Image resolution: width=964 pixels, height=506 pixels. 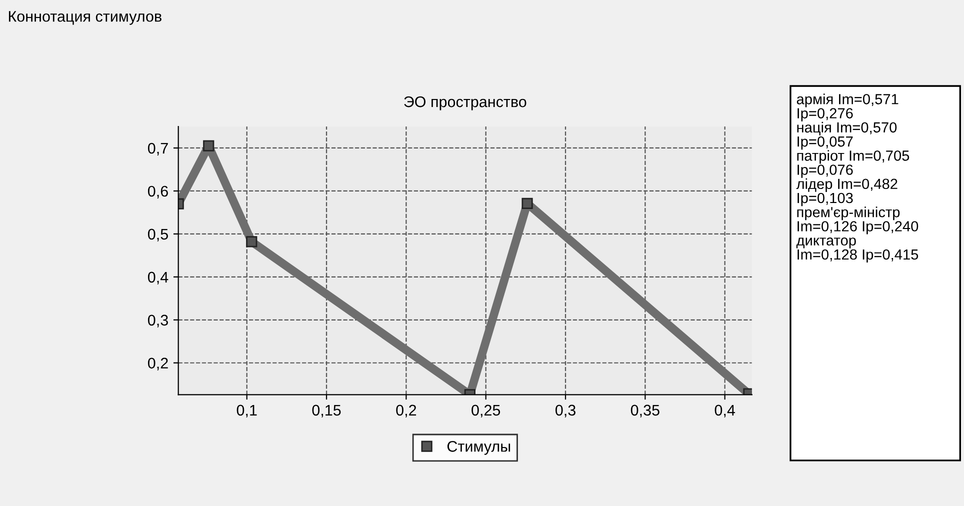 What do you see at coordinates (158, 192) in the screenshot?
I see `y-tick-label: 0,6` at bounding box center [158, 192].